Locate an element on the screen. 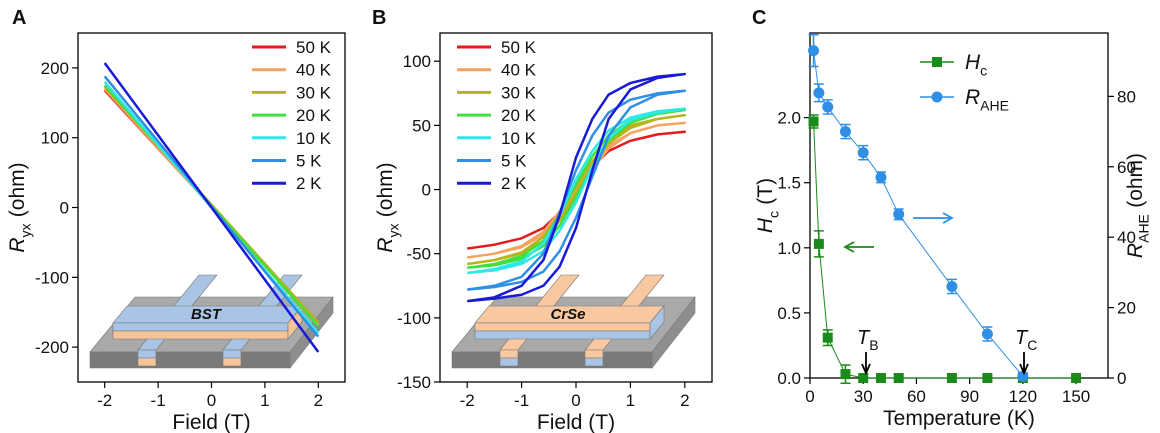 The height and width of the screenshot is (433, 1160). axis-arrow is located at coordinates (858, 247).